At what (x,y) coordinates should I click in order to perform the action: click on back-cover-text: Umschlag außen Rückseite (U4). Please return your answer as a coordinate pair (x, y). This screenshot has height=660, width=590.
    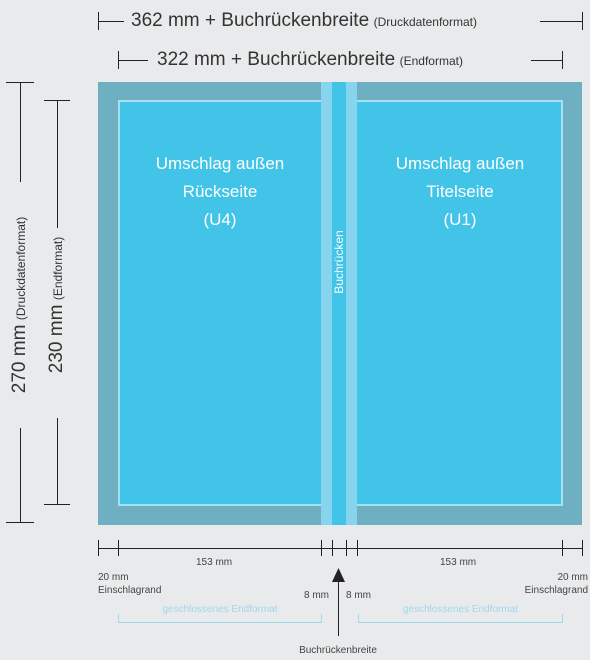
    Looking at the image, I should click on (220, 192).